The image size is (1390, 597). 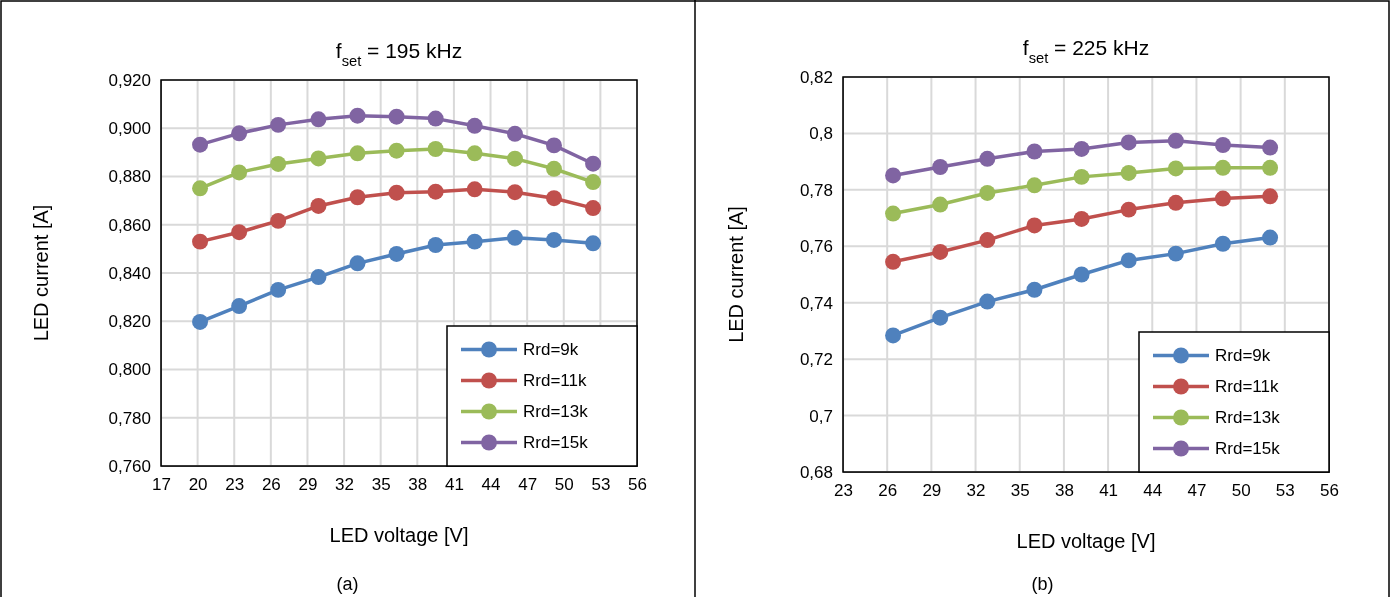 What do you see at coordinates (816, 472) in the screenshot?
I see `y-tick-label: 0,68` at bounding box center [816, 472].